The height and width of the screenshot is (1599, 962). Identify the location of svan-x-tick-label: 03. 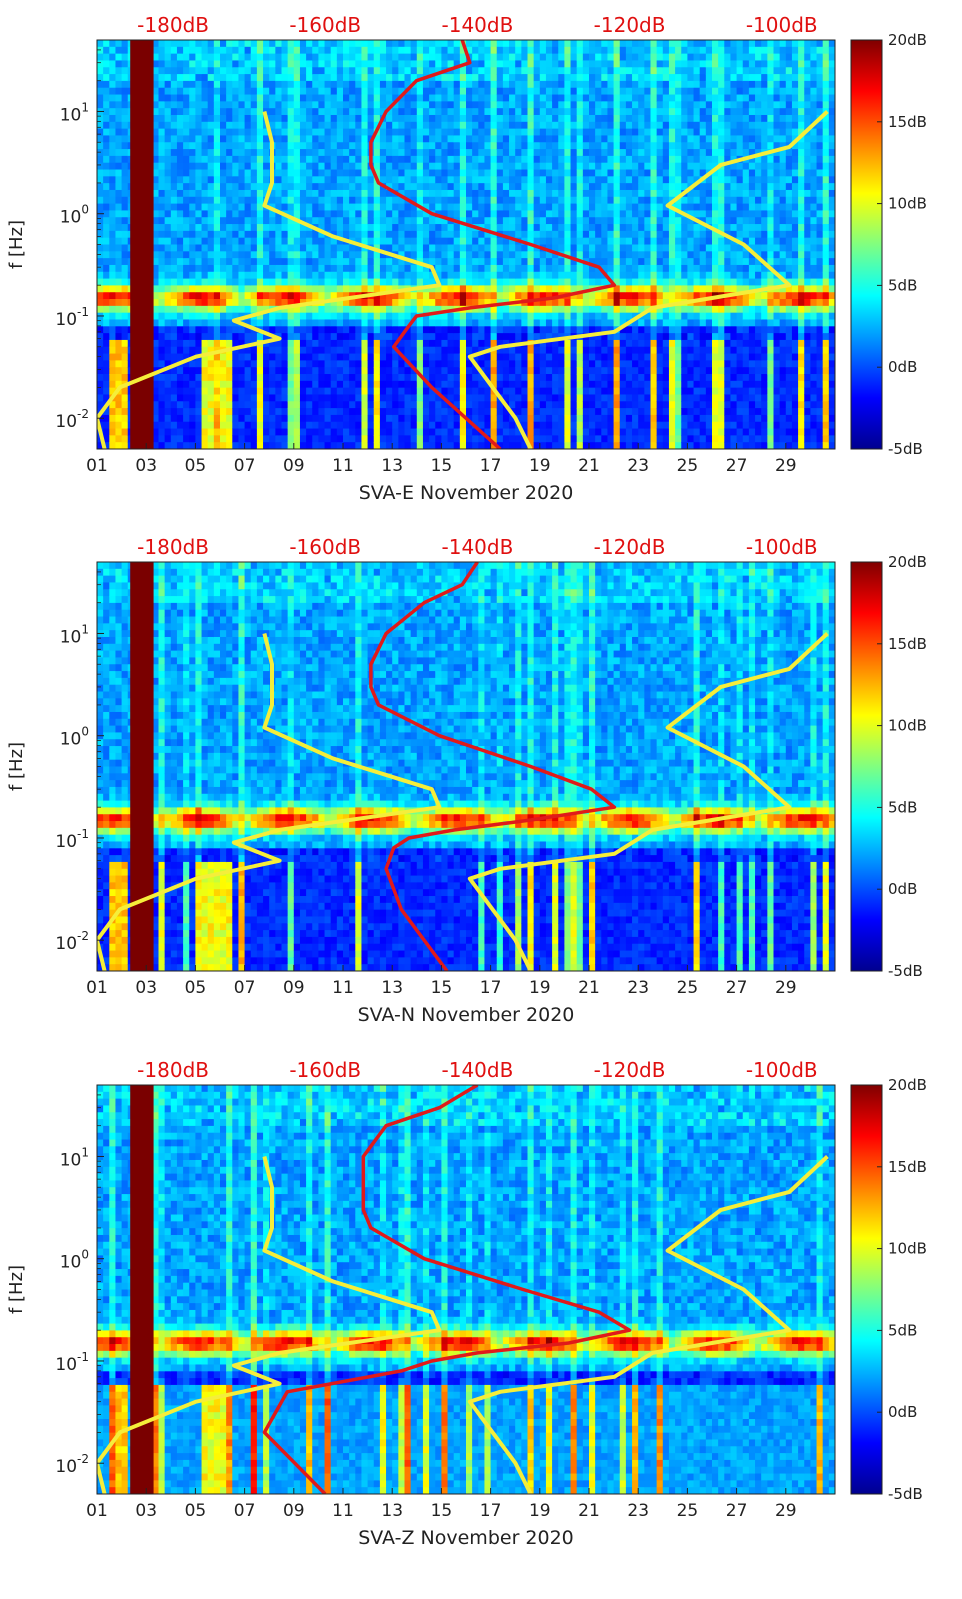
(146, 988).